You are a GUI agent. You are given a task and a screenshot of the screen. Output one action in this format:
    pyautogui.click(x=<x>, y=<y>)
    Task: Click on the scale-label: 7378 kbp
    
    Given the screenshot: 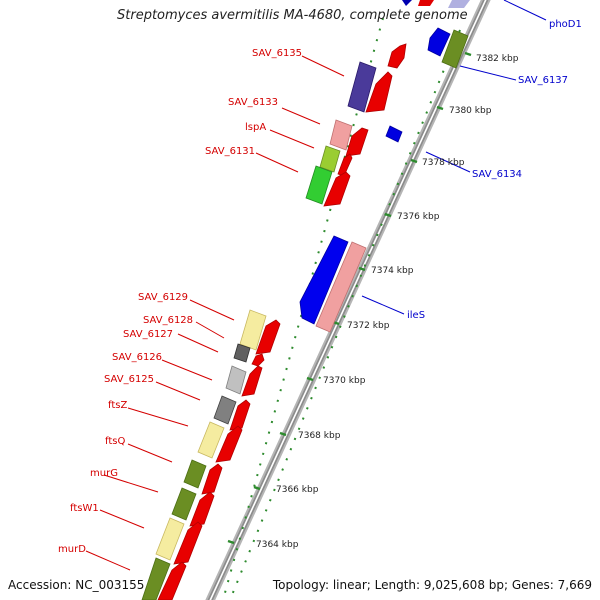 What is the action you would take?
    pyautogui.click(x=443, y=163)
    